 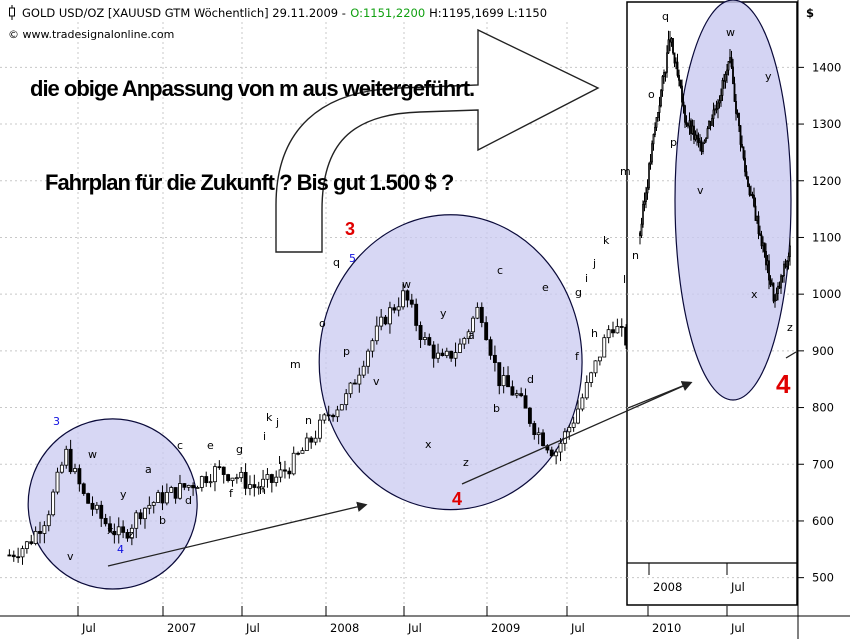 What do you see at coordinates (530, 379) in the screenshot?
I see `wave-label: d` at bounding box center [530, 379].